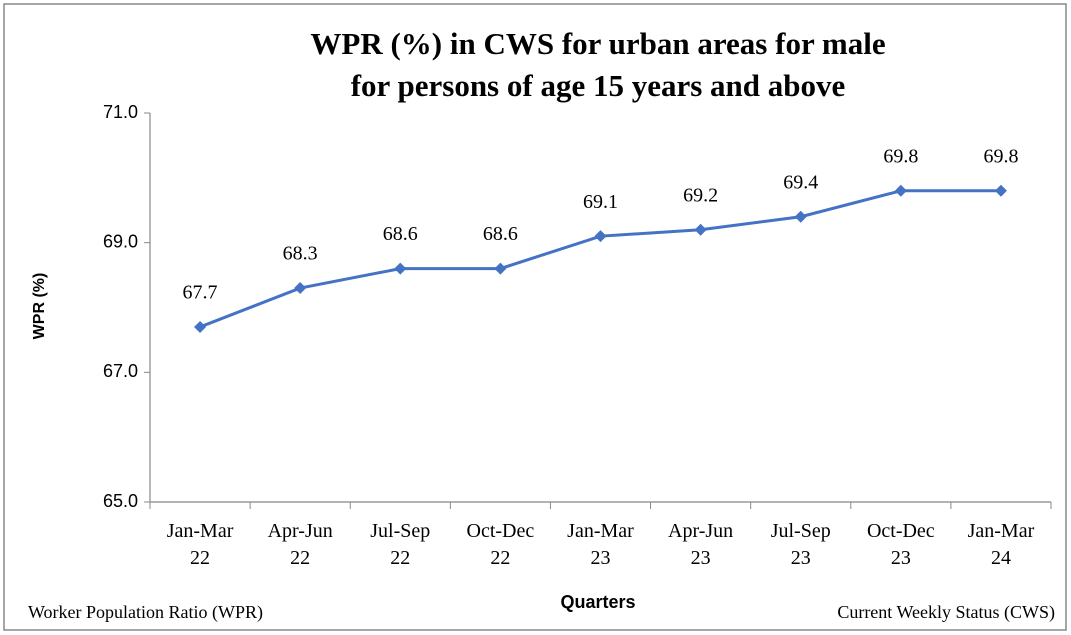  What do you see at coordinates (39, 306) in the screenshot?
I see `y-axis-label: WPR (%)` at bounding box center [39, 306].